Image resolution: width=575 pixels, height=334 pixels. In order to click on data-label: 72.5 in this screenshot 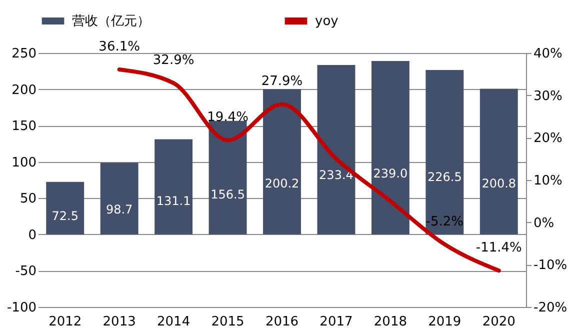, I will do `click(65, 216)`.